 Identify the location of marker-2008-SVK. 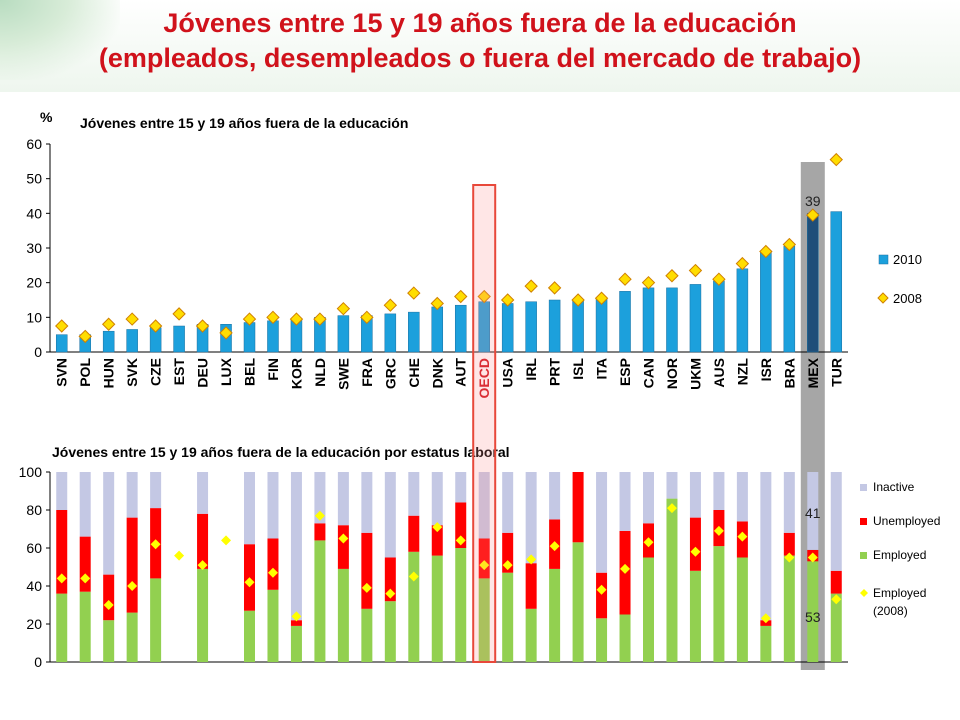
(132, 319).